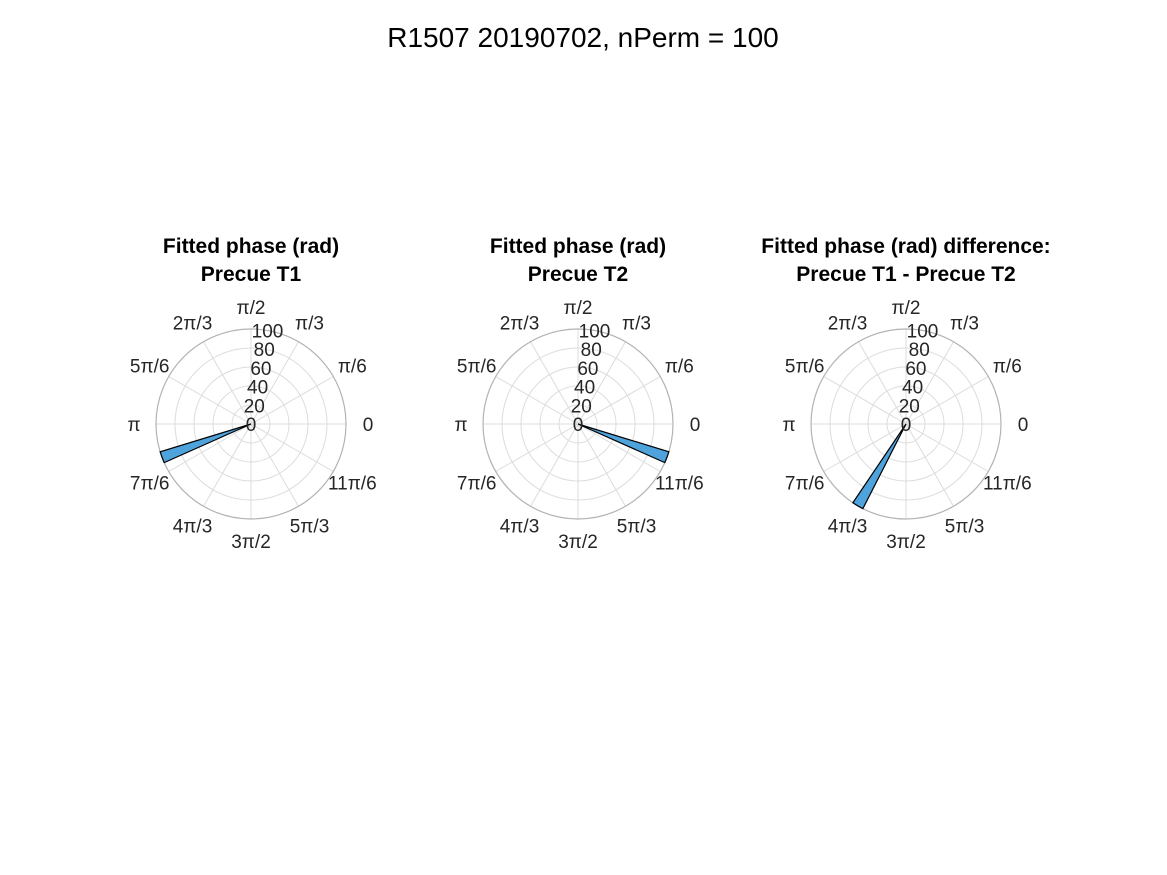 The image size is (1167, 875). I want to click on figure-title: R1507 20190702, nPerm = 100, so click(583, 37).